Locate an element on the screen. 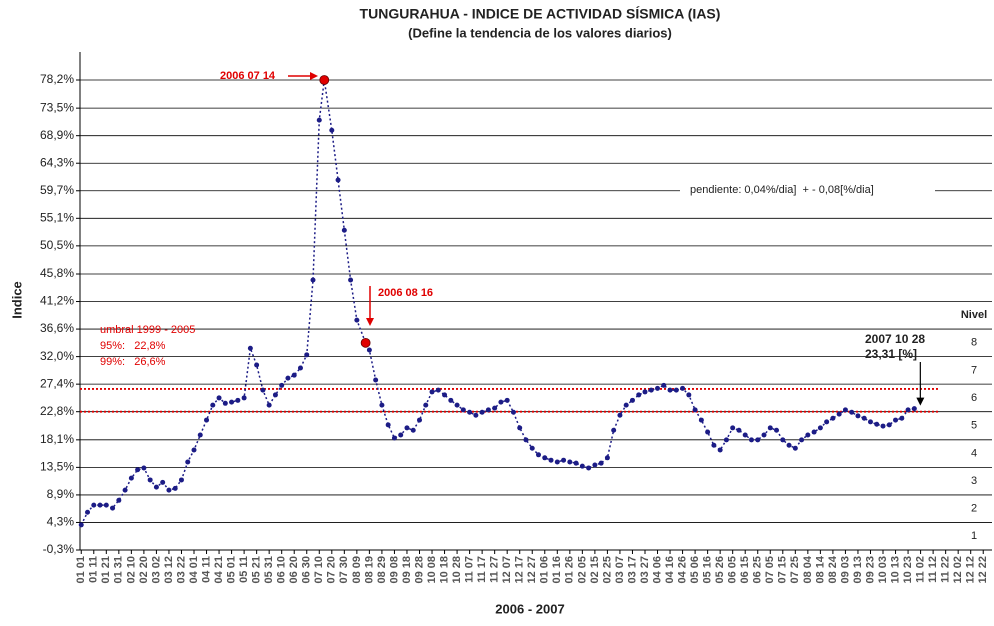  y-tick-label: 27,4% is located at coordinates (57, 383).